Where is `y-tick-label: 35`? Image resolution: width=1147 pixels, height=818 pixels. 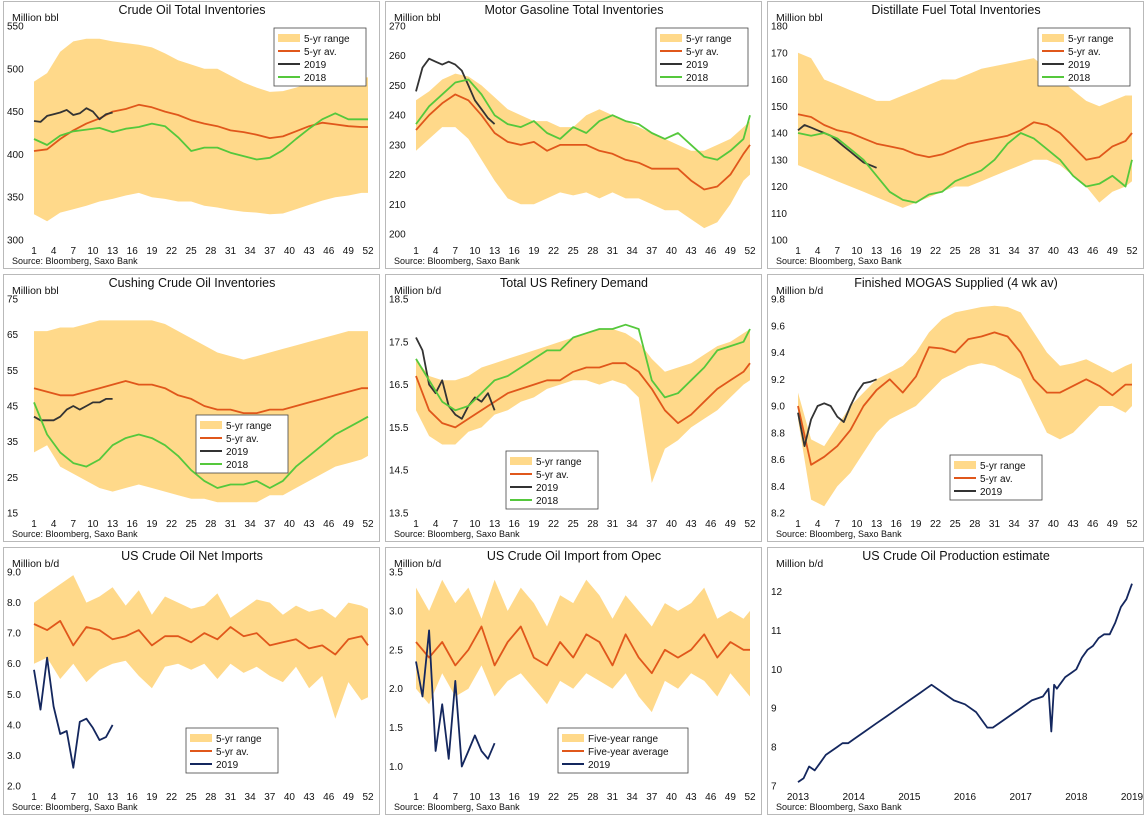
y-tick-label: 35 is located at coordinates (13, 442).